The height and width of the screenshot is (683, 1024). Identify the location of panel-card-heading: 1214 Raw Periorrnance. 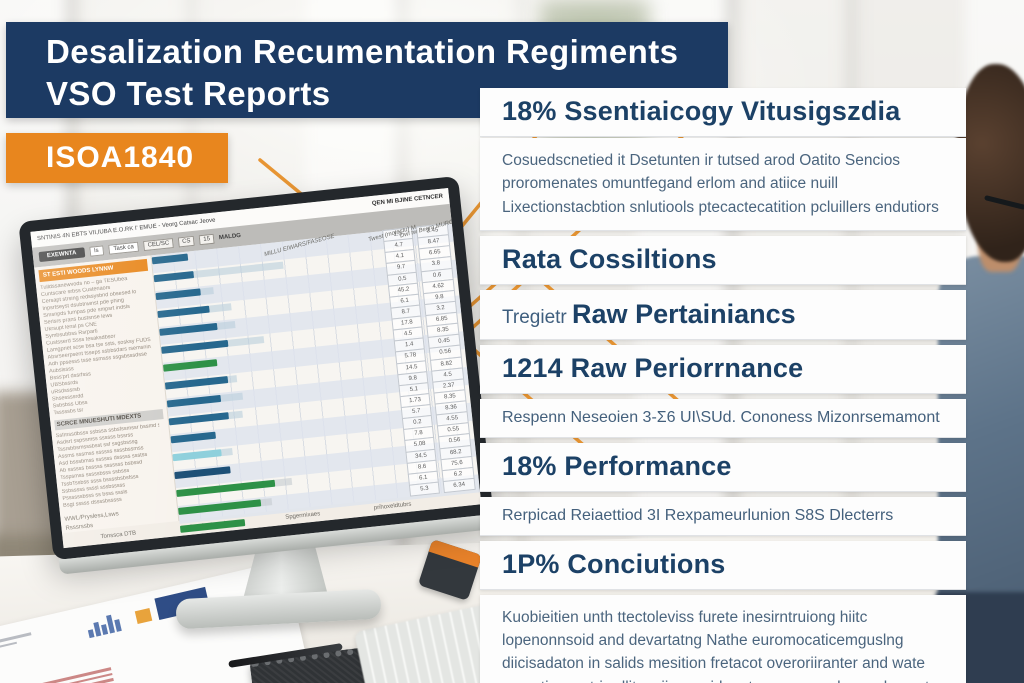
(723, 369).